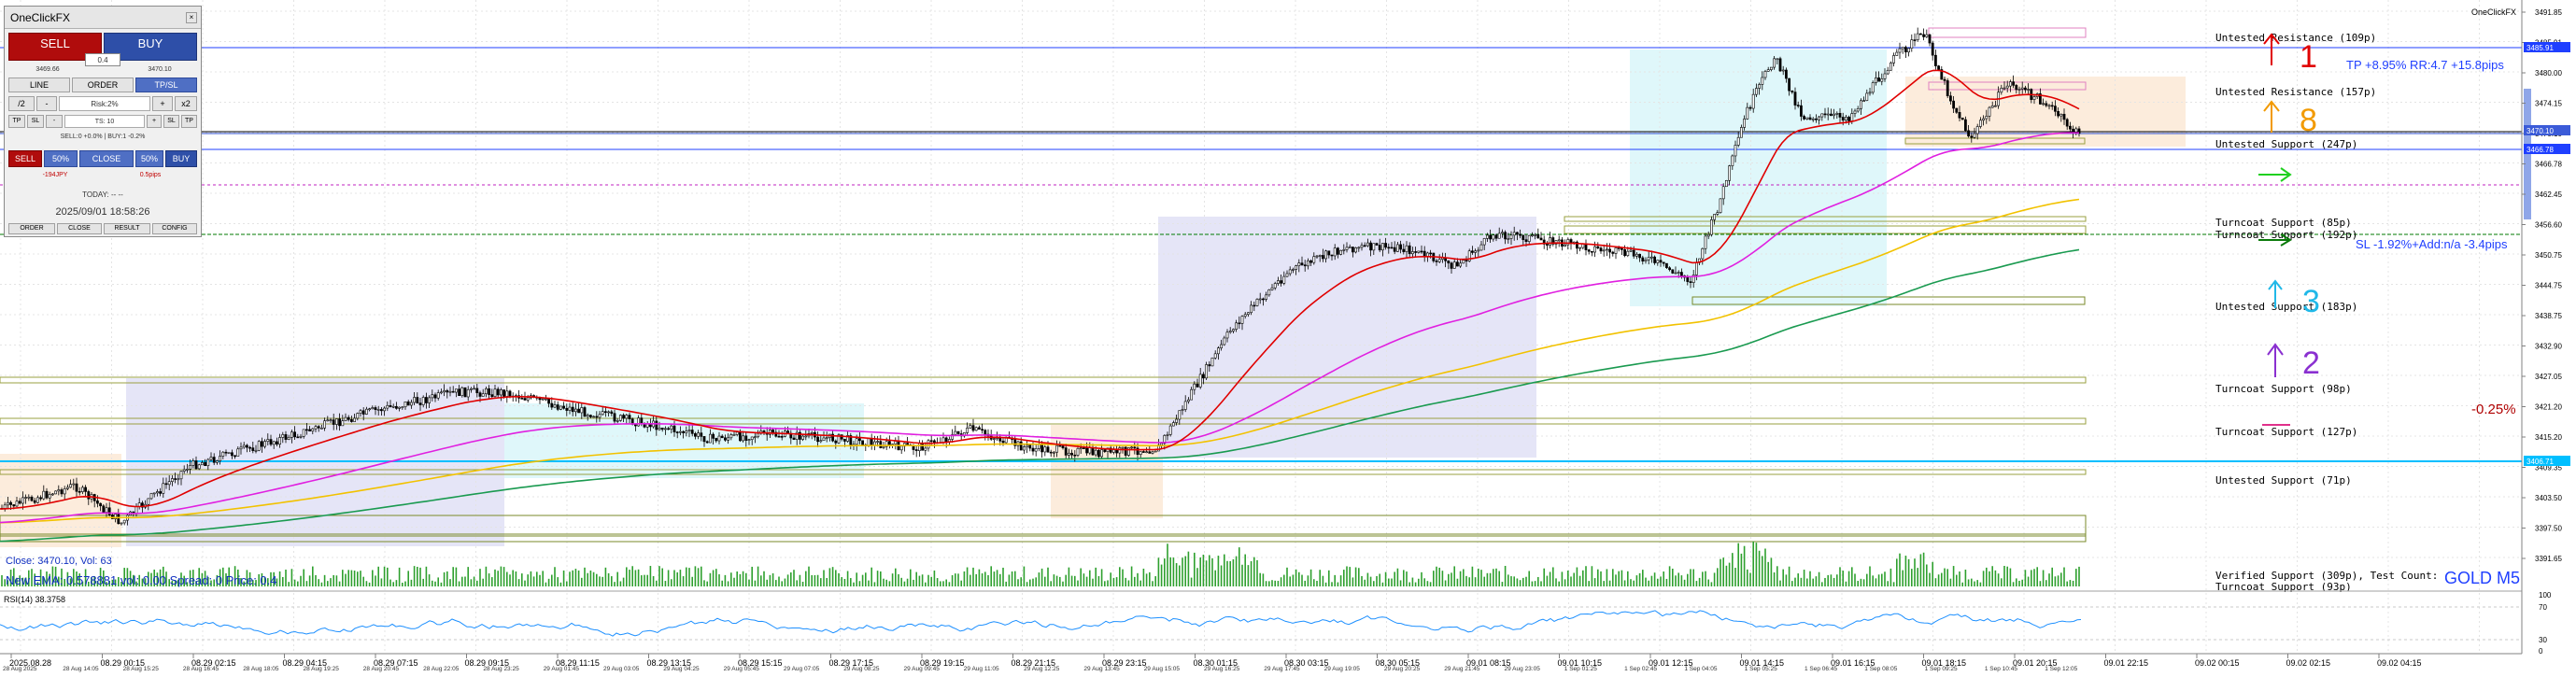  What do you see at coordinates (162, 103) in the screenshot?
I see `risk-plus-button: +` at bounding box center [162, 103].